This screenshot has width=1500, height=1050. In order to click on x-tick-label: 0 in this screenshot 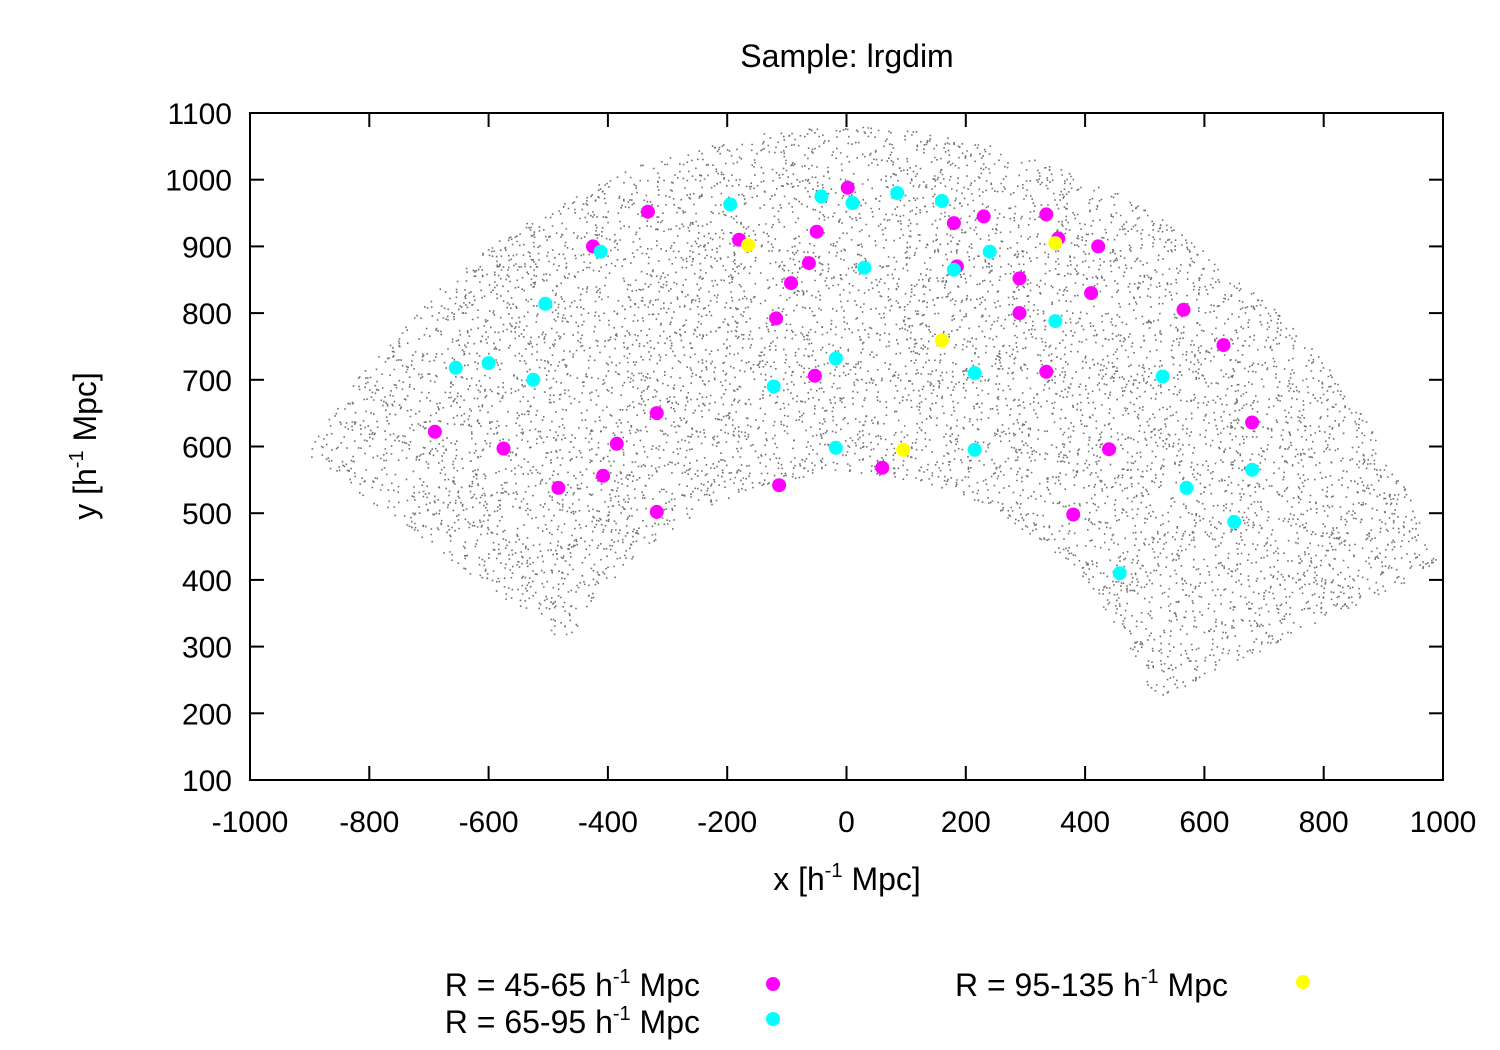, I will do `click(846, 822)`.